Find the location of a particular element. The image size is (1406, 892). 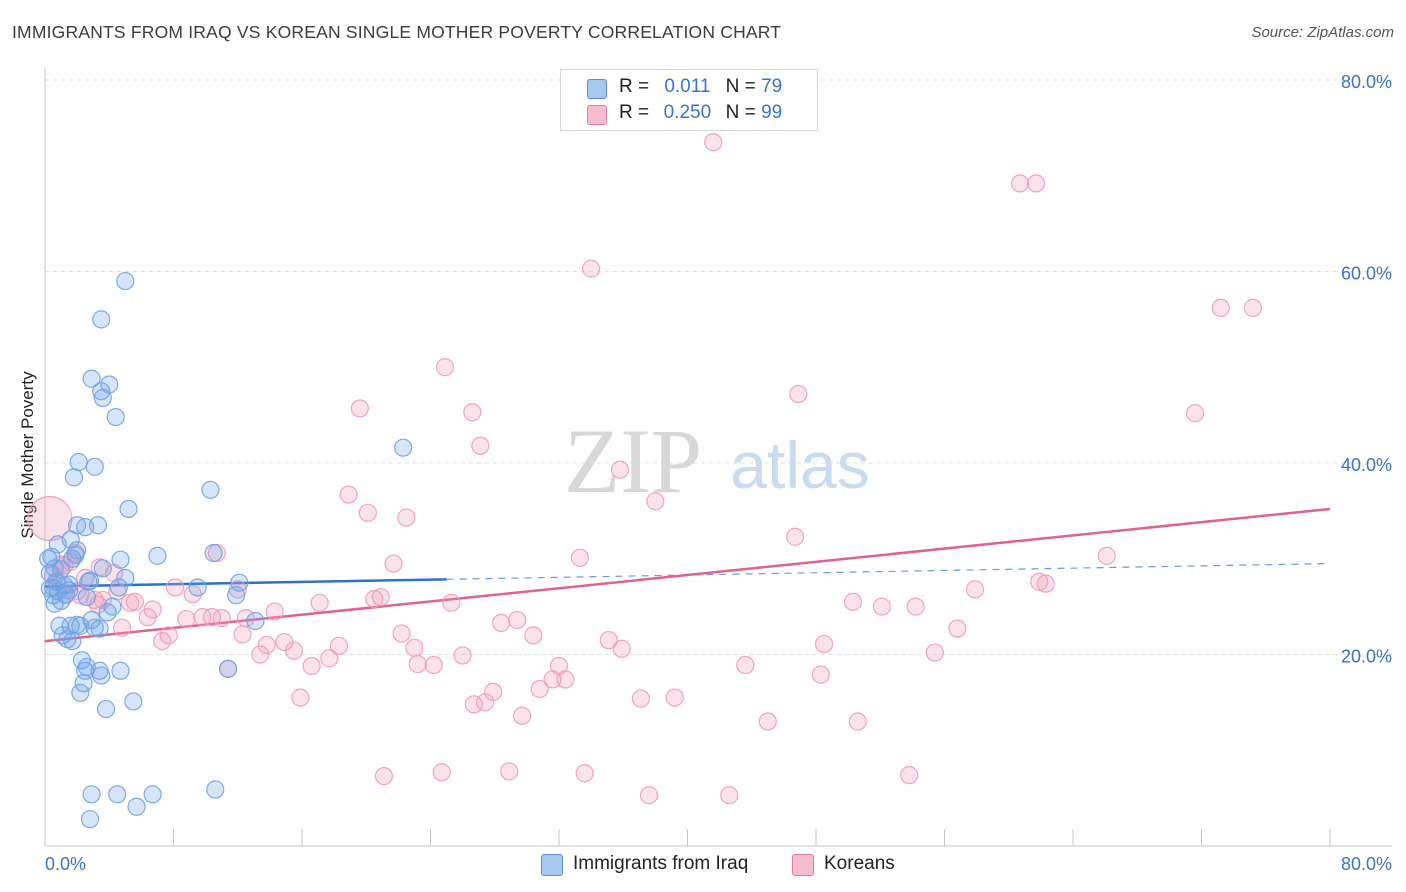

trend-line-iraq-extension is located at coordinates (888, 571).